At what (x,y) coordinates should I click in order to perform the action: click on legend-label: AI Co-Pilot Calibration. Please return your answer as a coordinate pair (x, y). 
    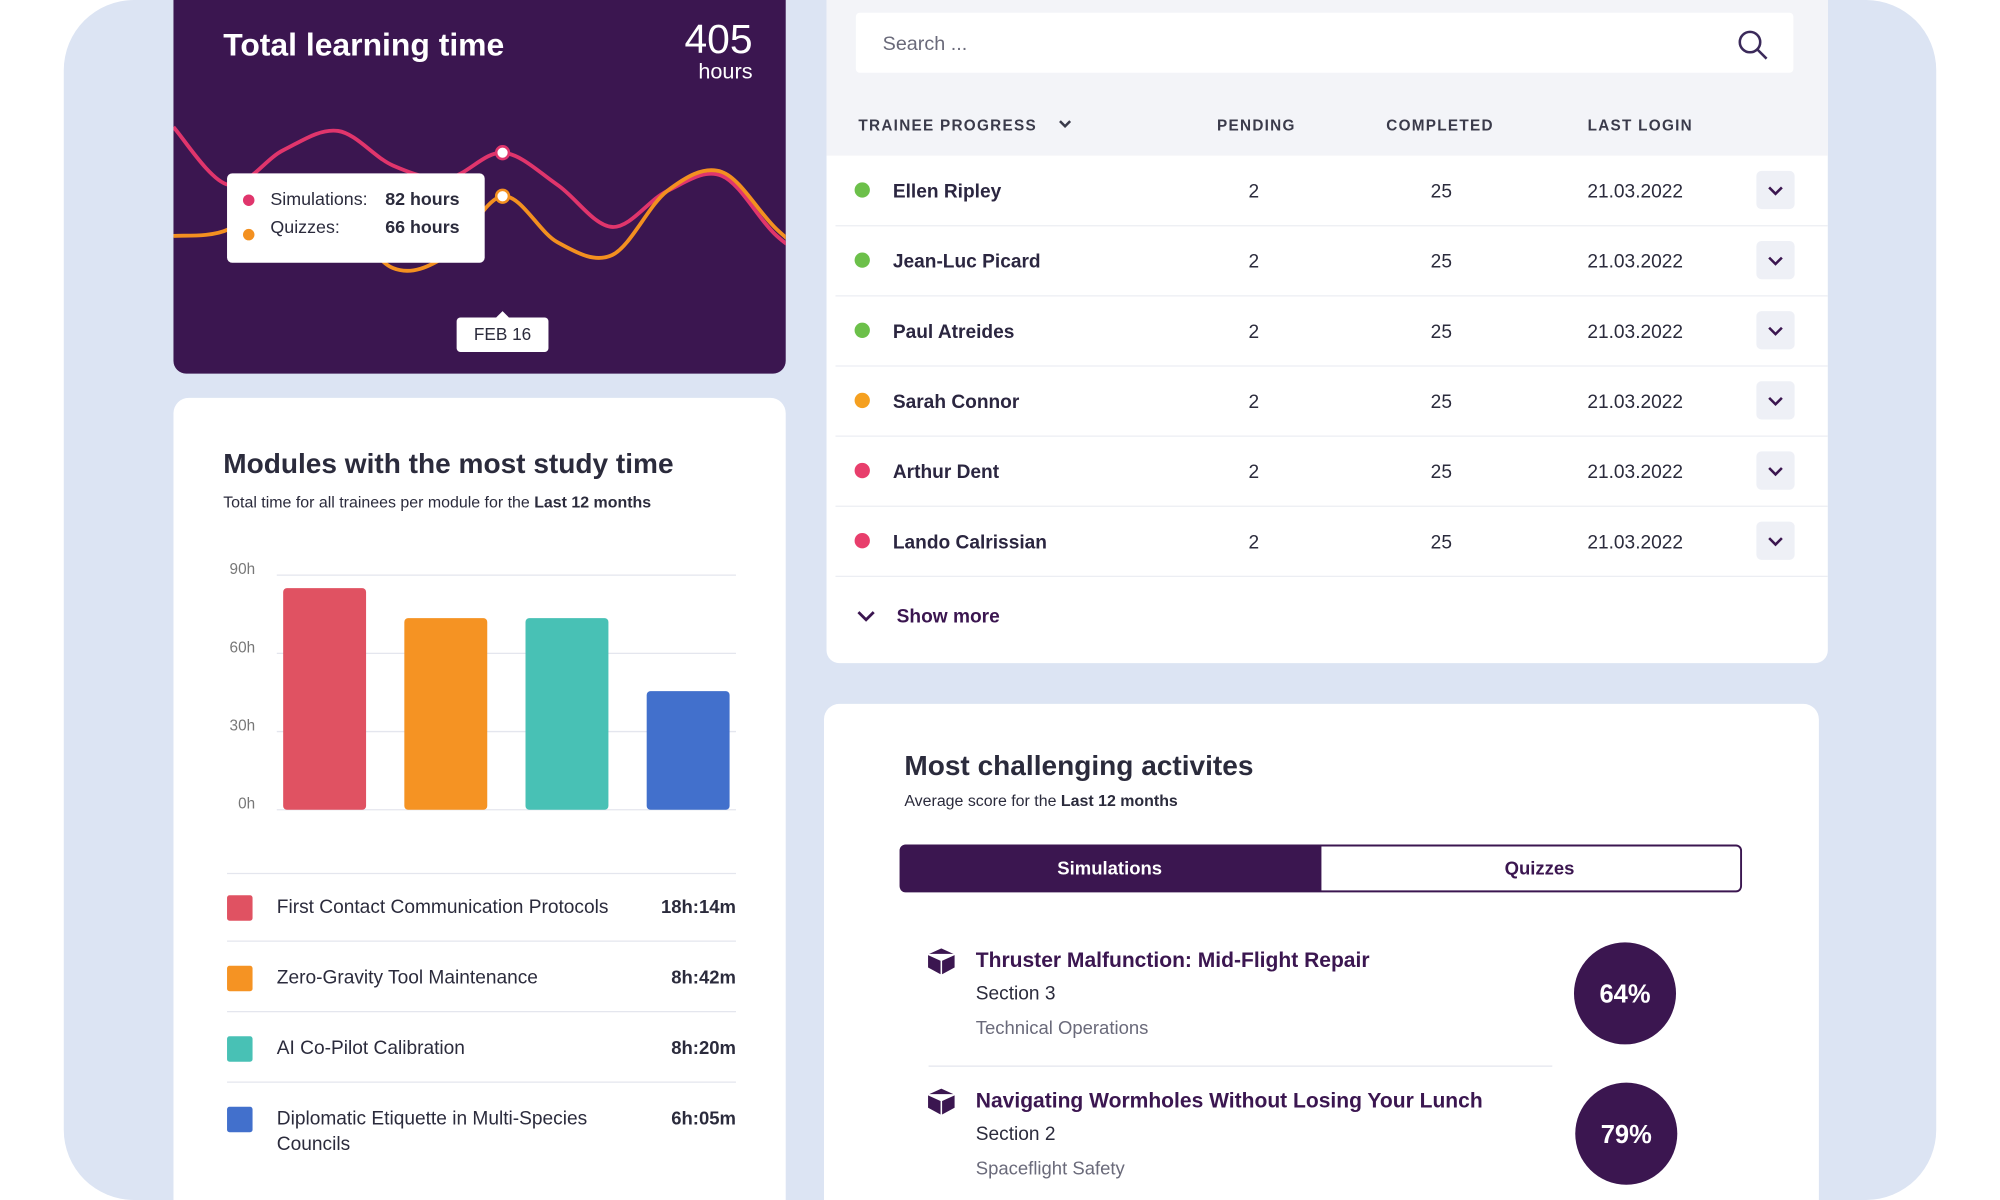
    Looking at the image, I should click on (371, 1048).